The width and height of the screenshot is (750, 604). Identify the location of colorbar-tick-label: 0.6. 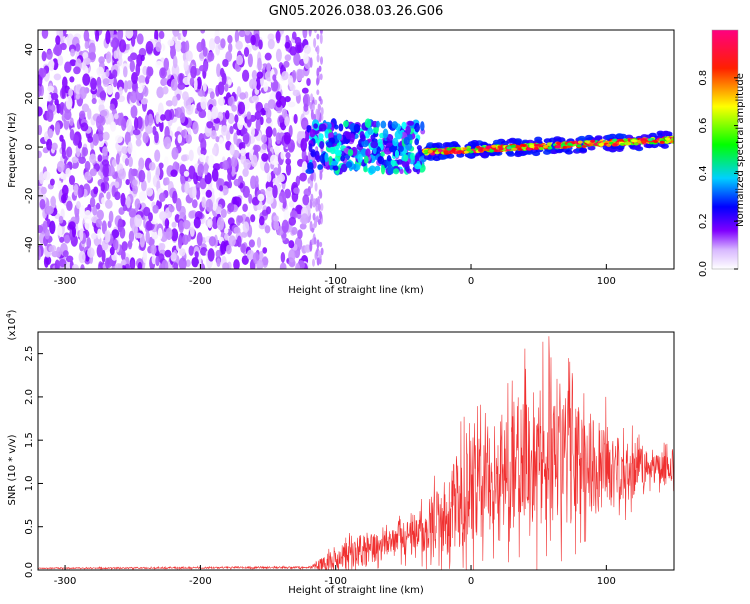
(703, 126).